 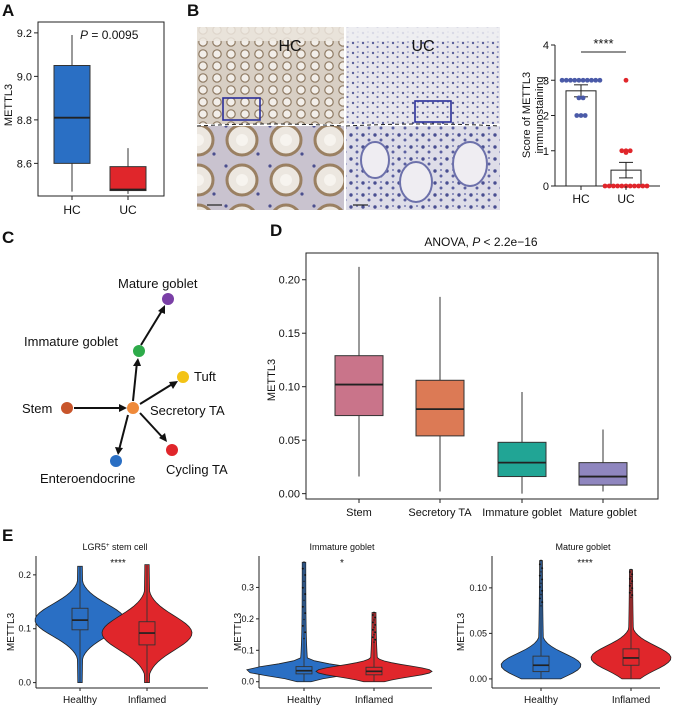 I want to click on E3-plot-healthy-inner-box, so click(x=541, y=664).